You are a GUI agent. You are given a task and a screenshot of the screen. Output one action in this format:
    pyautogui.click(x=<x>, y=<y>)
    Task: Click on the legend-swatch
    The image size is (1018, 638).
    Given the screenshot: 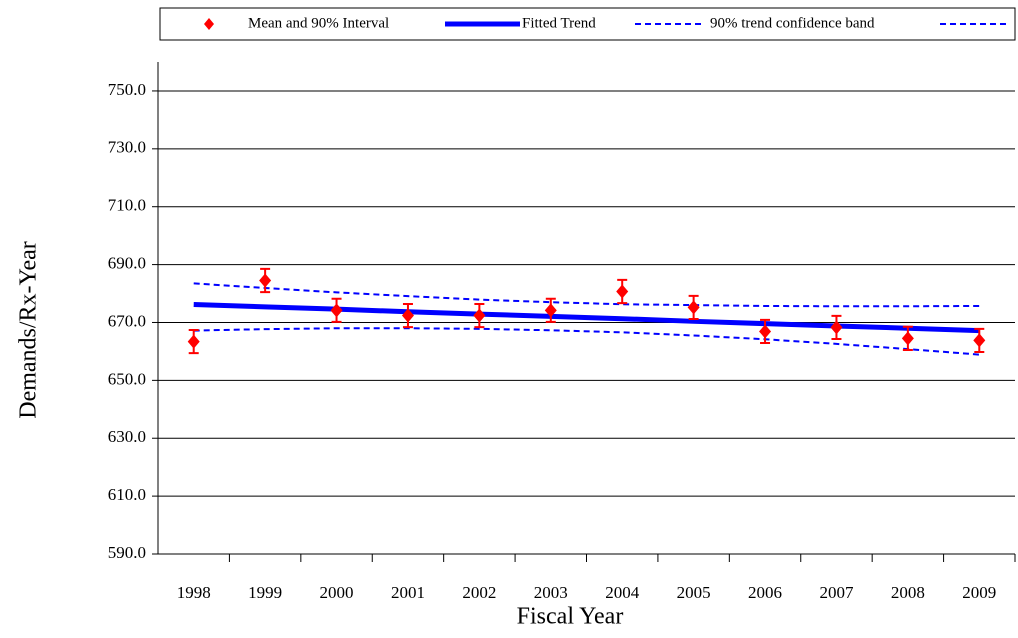 What is the action you would take?
    pyautogui.click(x=209, y=24)
    